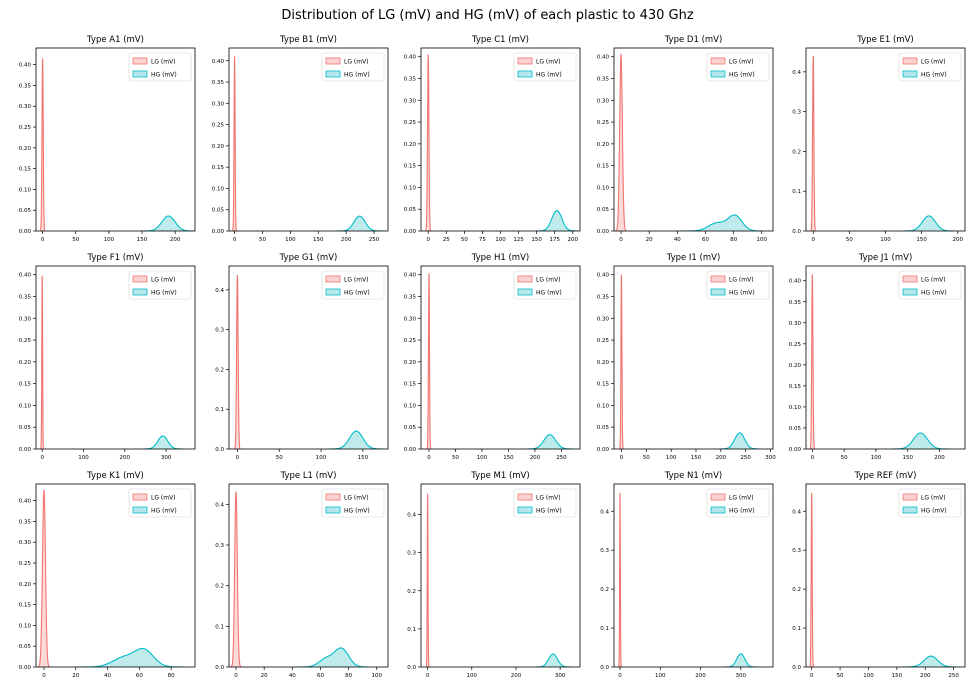 The width and height of the screenshot is (975, 691). Describe the element at coordinates (166, 458) in the screenshot. I see `x-tick-label: 300` at that location.